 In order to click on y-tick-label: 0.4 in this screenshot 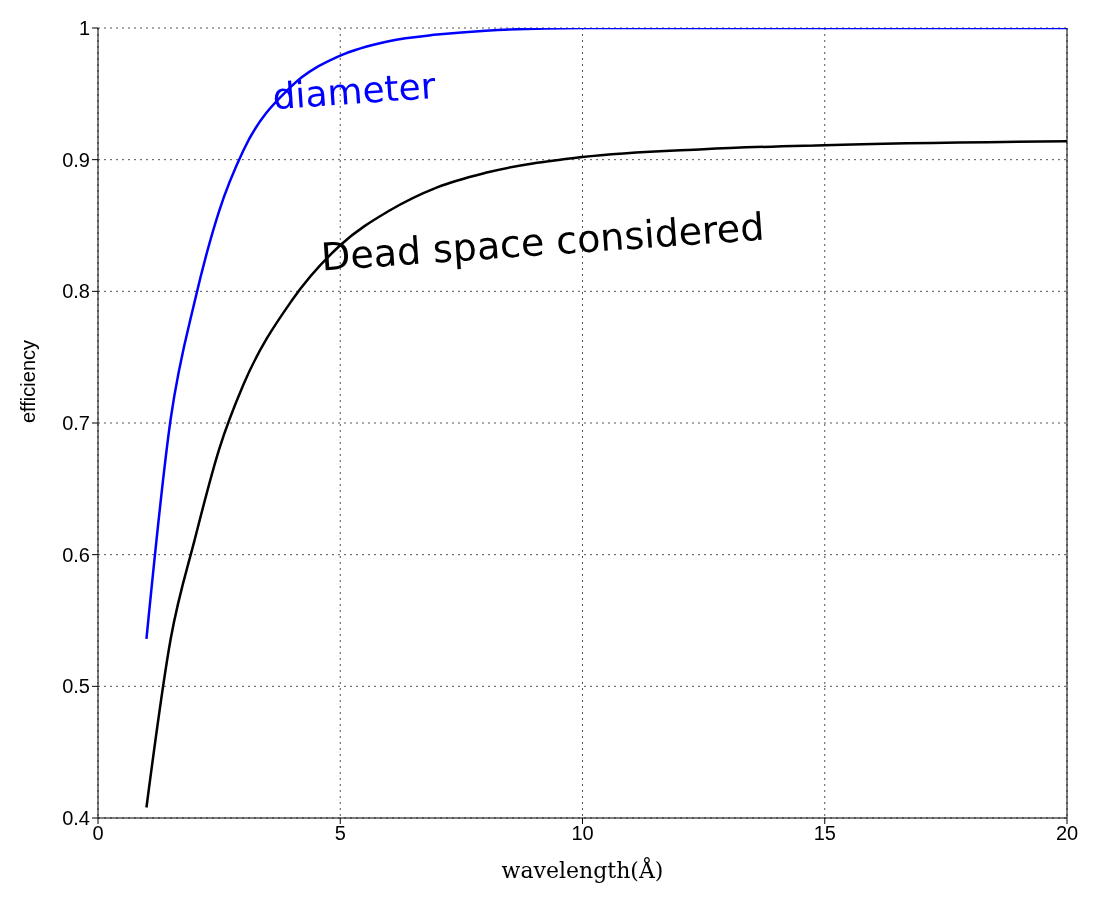, I will do `click(76, 818)`.